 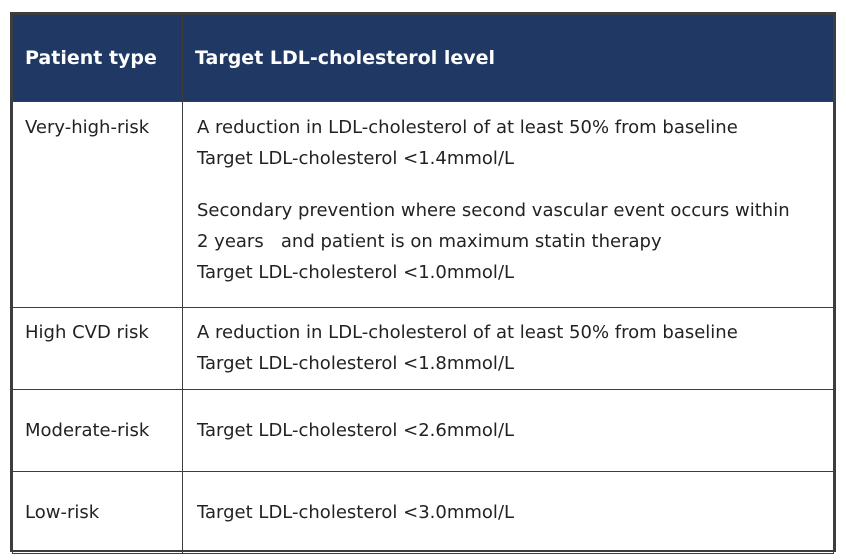 I want to click on patient-type-cell: Low-risk, so click(x=97, y=512).